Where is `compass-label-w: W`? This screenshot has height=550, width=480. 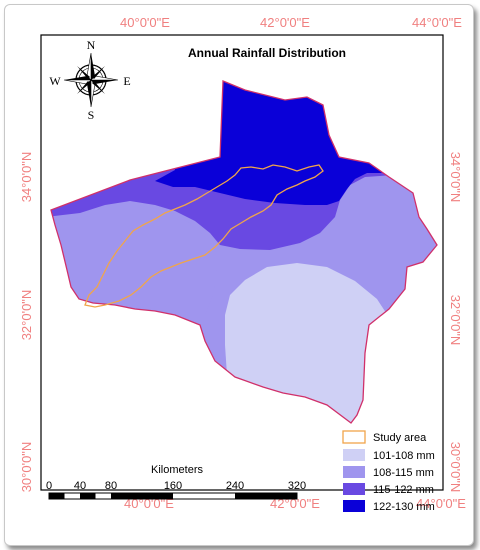
compass-label-w: W is located at coordinates (55, 81).